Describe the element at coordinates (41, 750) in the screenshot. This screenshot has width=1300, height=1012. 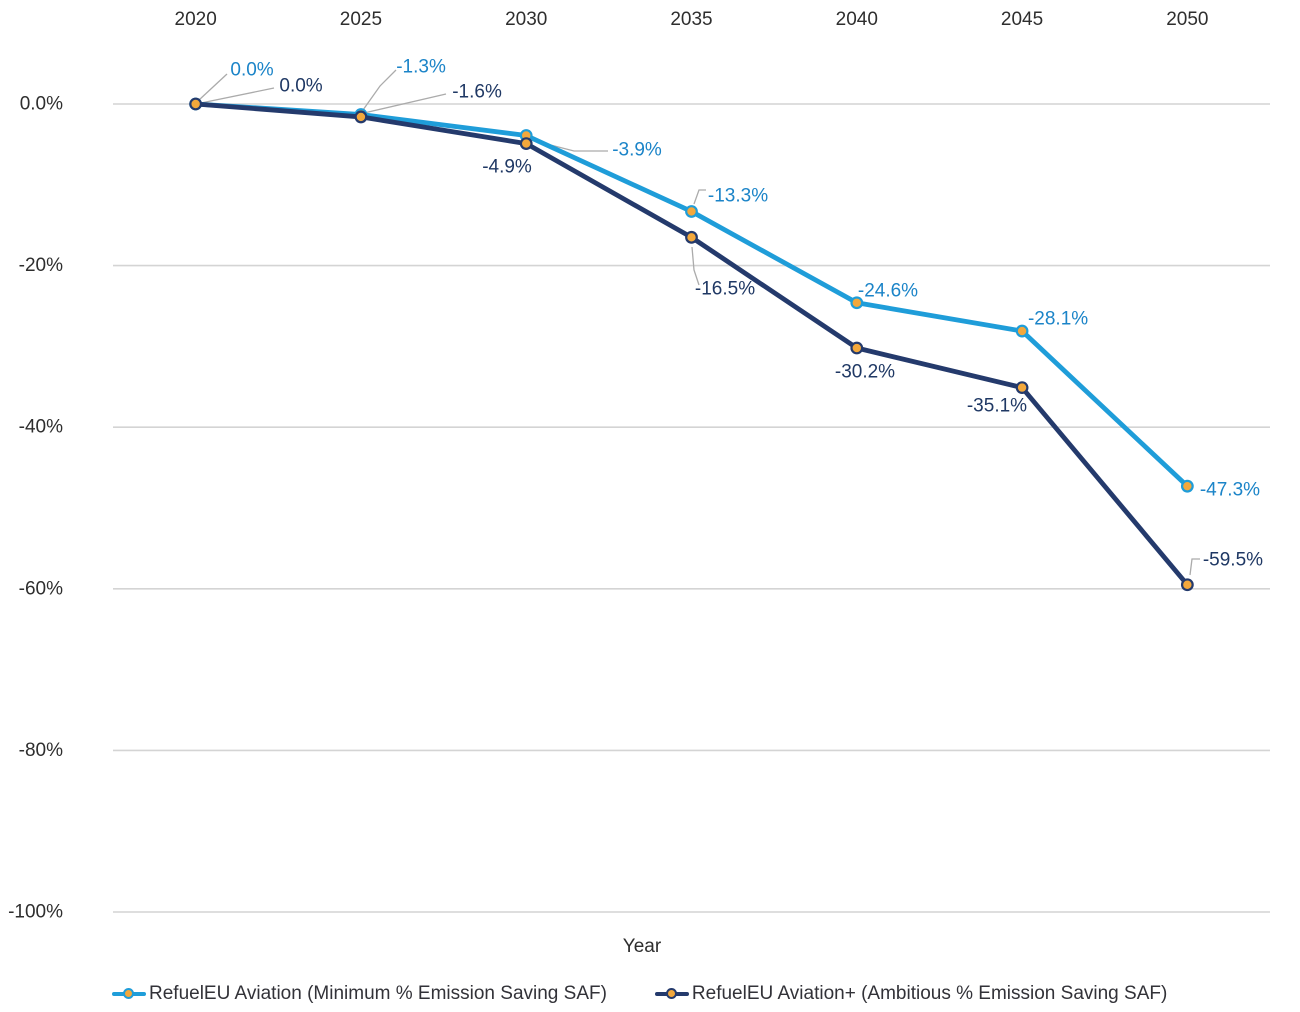
I see `y-tick-label: -80%` at that location.